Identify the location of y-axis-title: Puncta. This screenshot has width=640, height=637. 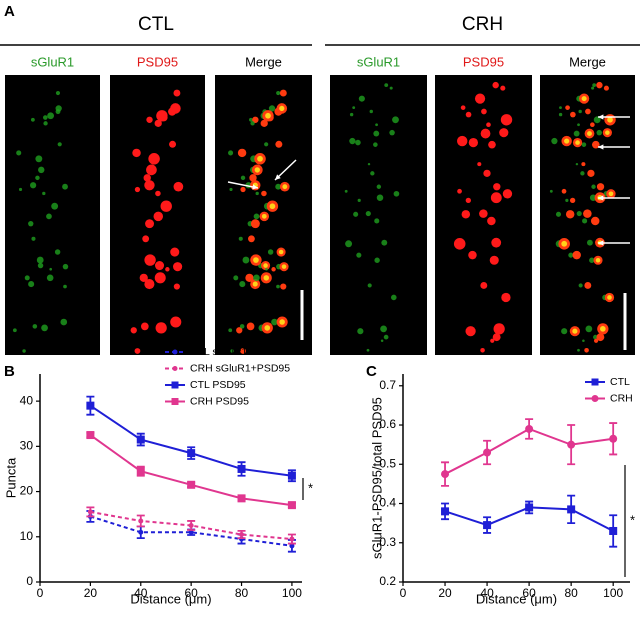
(10, 477).